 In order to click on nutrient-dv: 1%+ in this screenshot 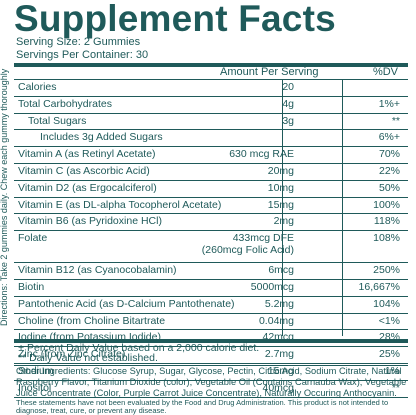, I will do `click(389, 103)`.